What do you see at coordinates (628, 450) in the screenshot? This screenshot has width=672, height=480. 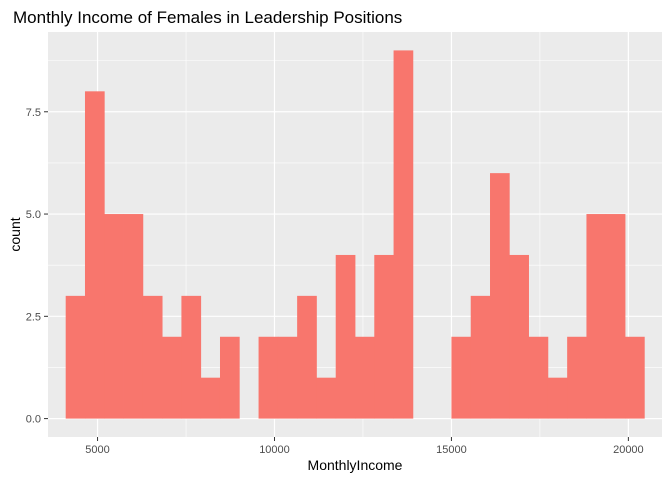 I see `x-tick-label: 20000` at bounding box center [628, 450].